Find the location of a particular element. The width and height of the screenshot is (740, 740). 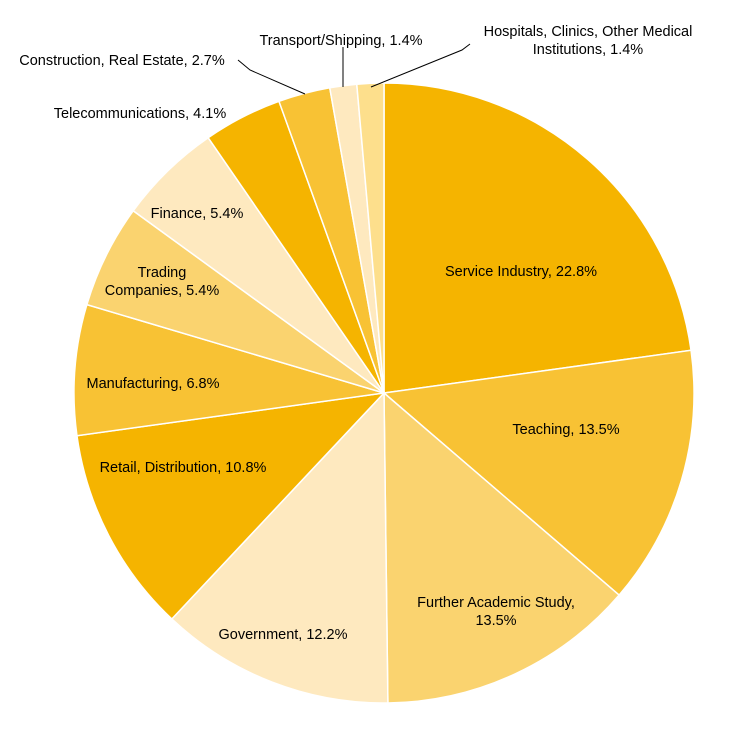

slice-label: Transport/Shipping, 1.4% is located at coordinates (340, 41).